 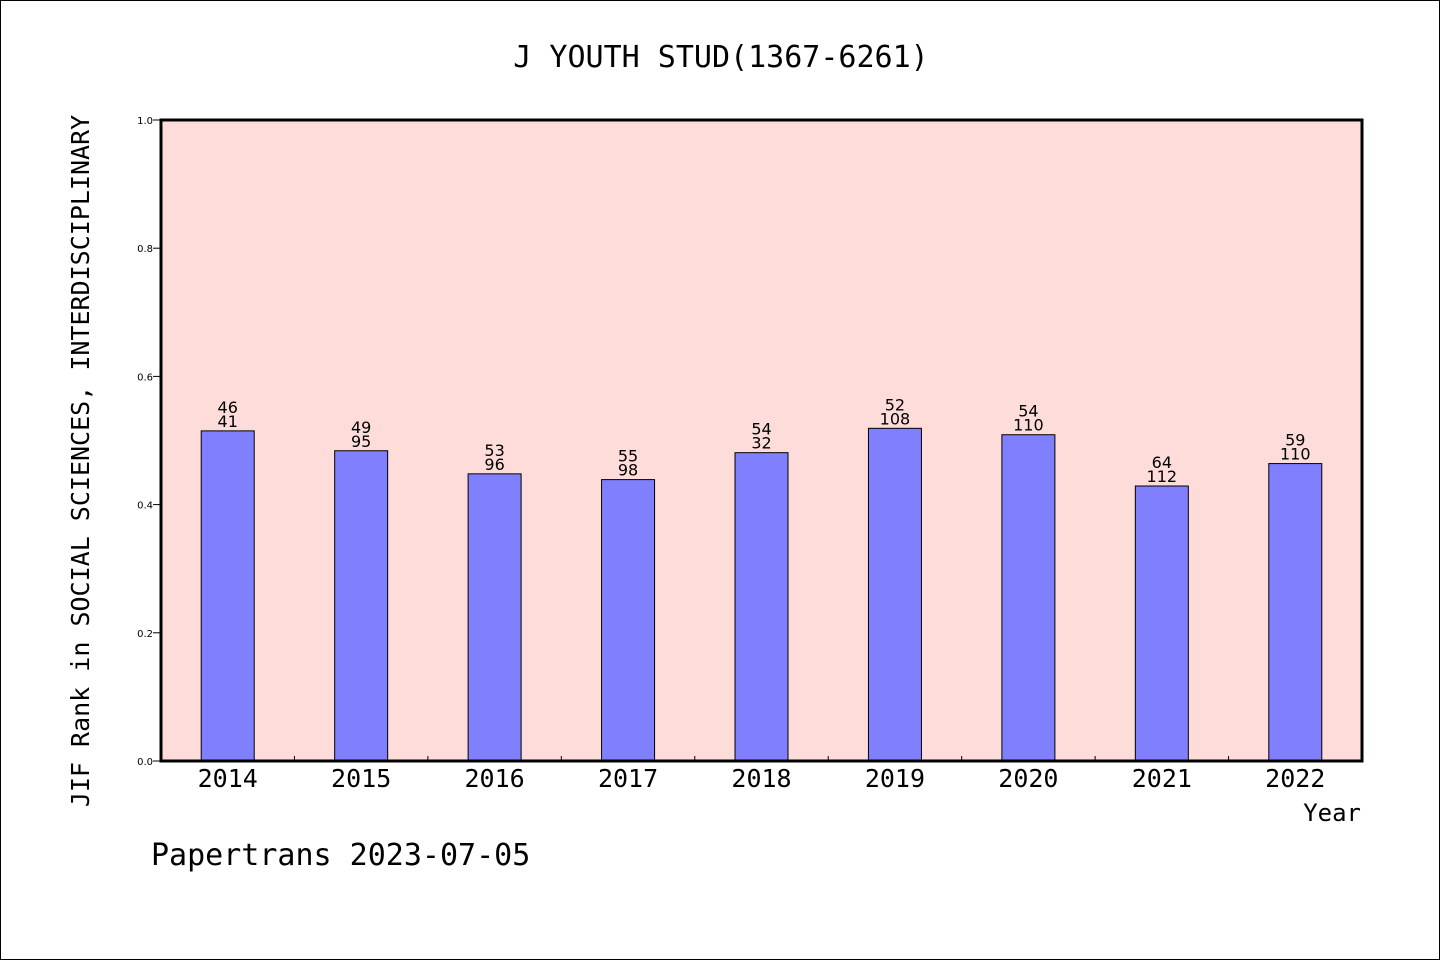 I want to click on y-tick-label: 0.2, so click(x=145, y=634).